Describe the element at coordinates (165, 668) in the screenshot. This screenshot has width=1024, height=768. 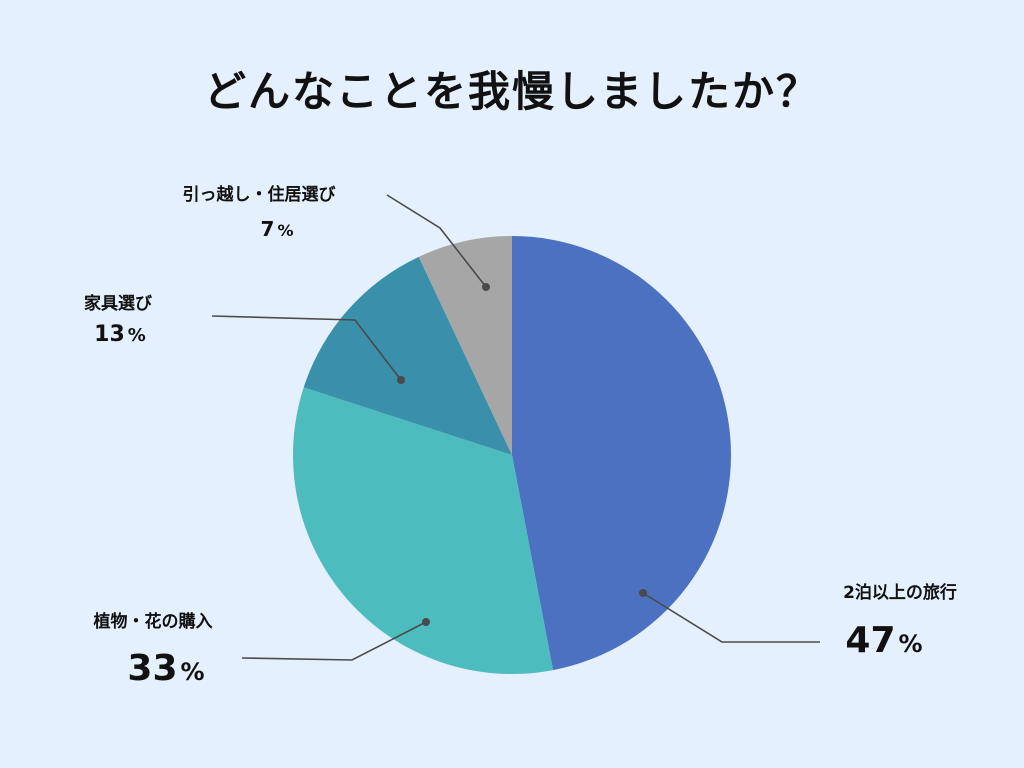
I see `slice-value-2: 33%` at that location.